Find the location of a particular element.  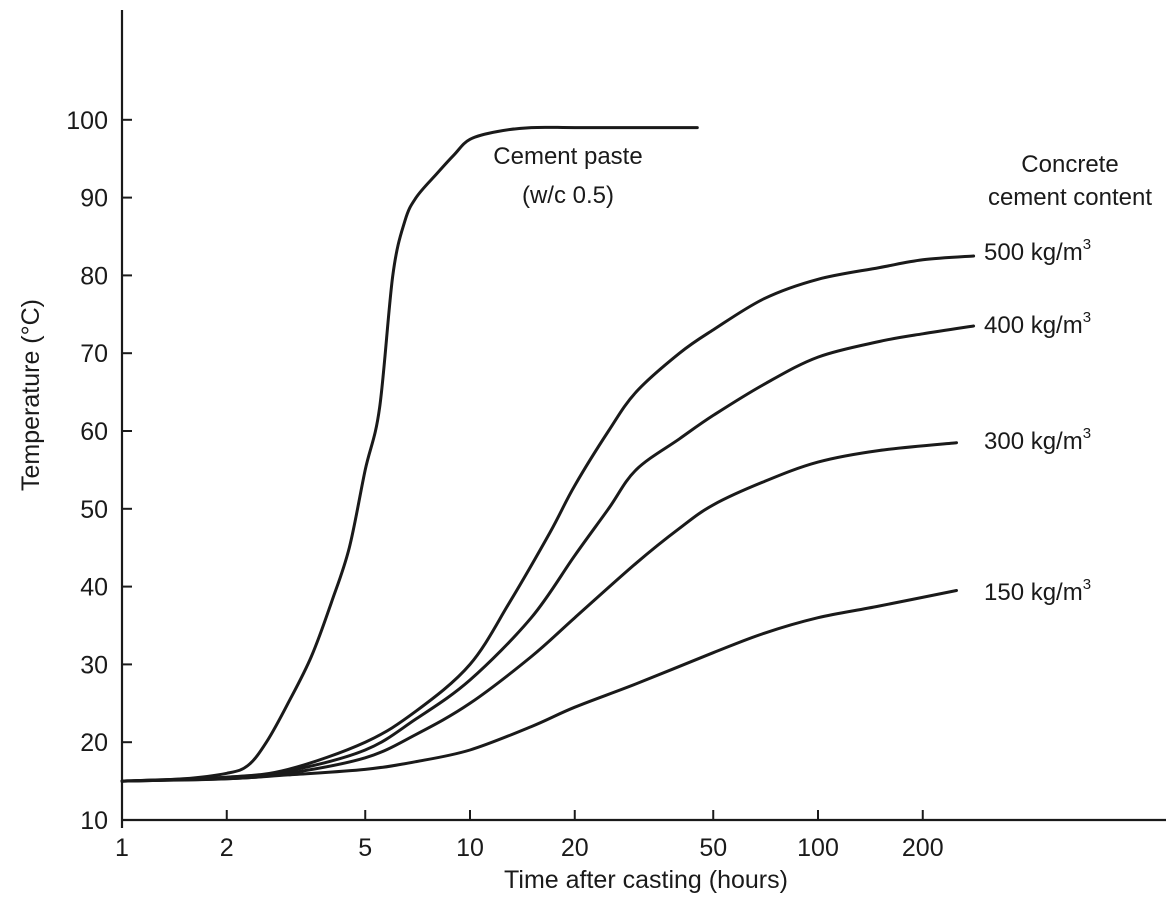

y-axis-title: Temperature (°C) is located at coordinates (31, 395).